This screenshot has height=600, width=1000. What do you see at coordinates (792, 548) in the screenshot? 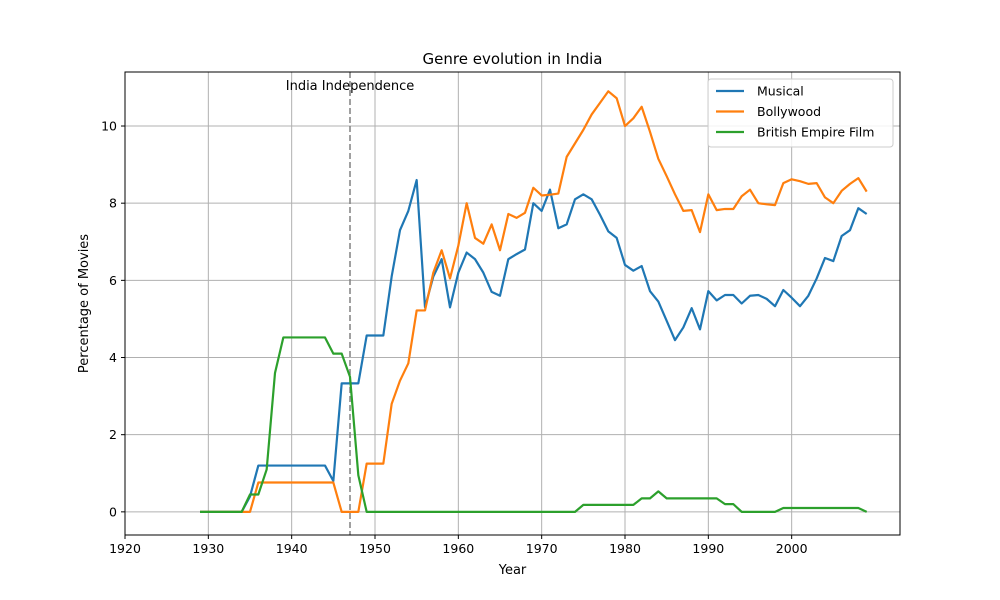
I see `x-tick-label: 2000` at bounding box center [792, 548].